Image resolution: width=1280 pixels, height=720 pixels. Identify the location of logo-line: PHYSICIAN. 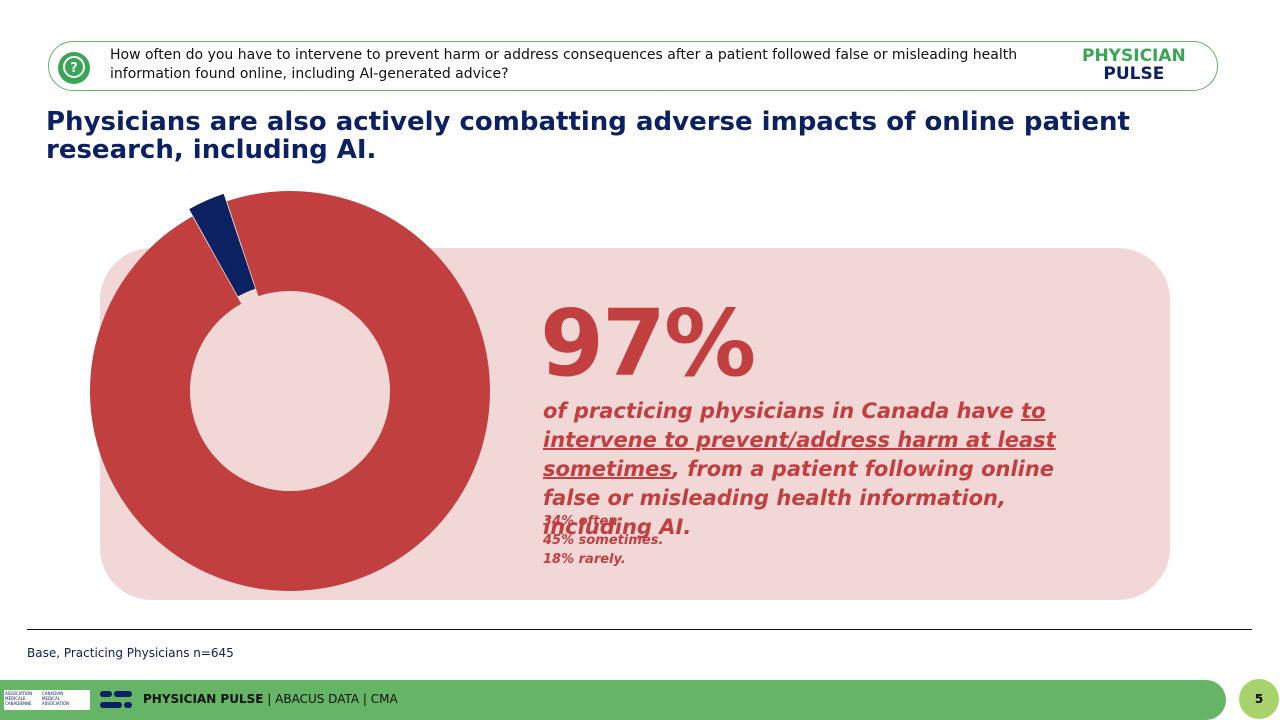
(1134, 56).